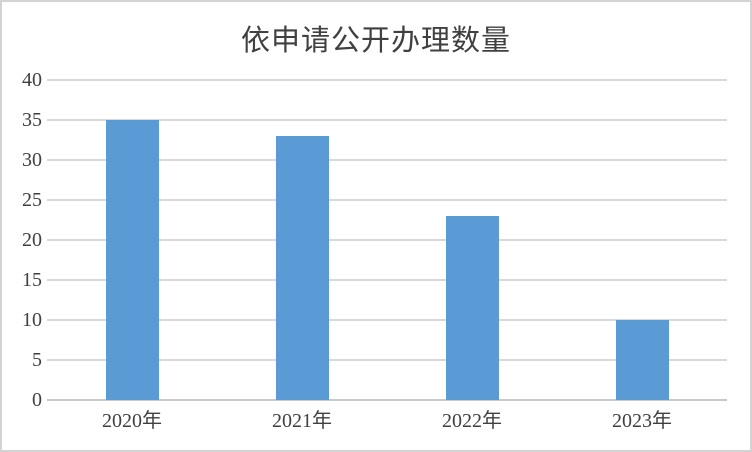 The height and width of the screenshot is (452, 752). I want to click on y-tick-label-35: 35, so click(32, 120).